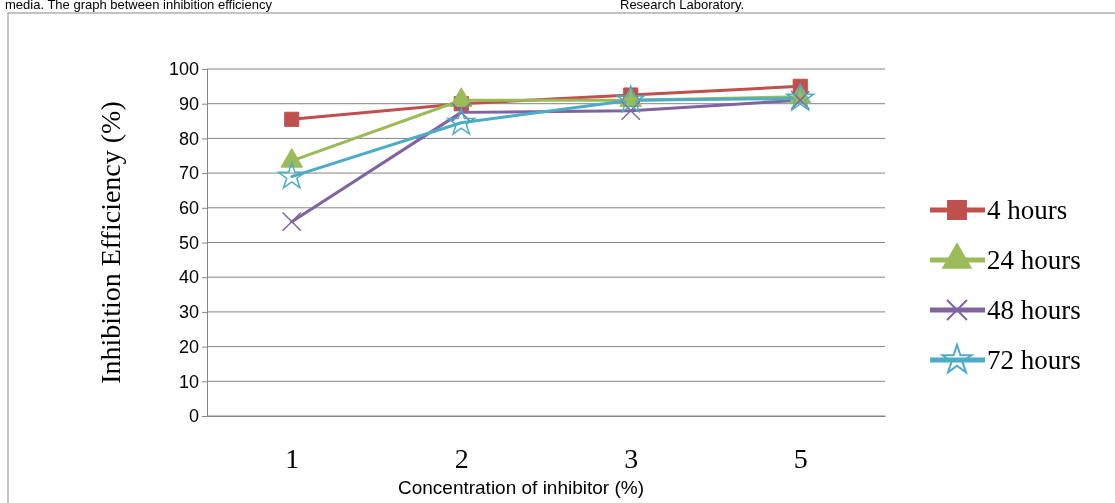 The width and height of the screenshot is (1115, 503). What do you see at coordinates (1034, 360) in the screenshot?
I see `legend-label: 72 hours` at bounding box center [1034, 360].